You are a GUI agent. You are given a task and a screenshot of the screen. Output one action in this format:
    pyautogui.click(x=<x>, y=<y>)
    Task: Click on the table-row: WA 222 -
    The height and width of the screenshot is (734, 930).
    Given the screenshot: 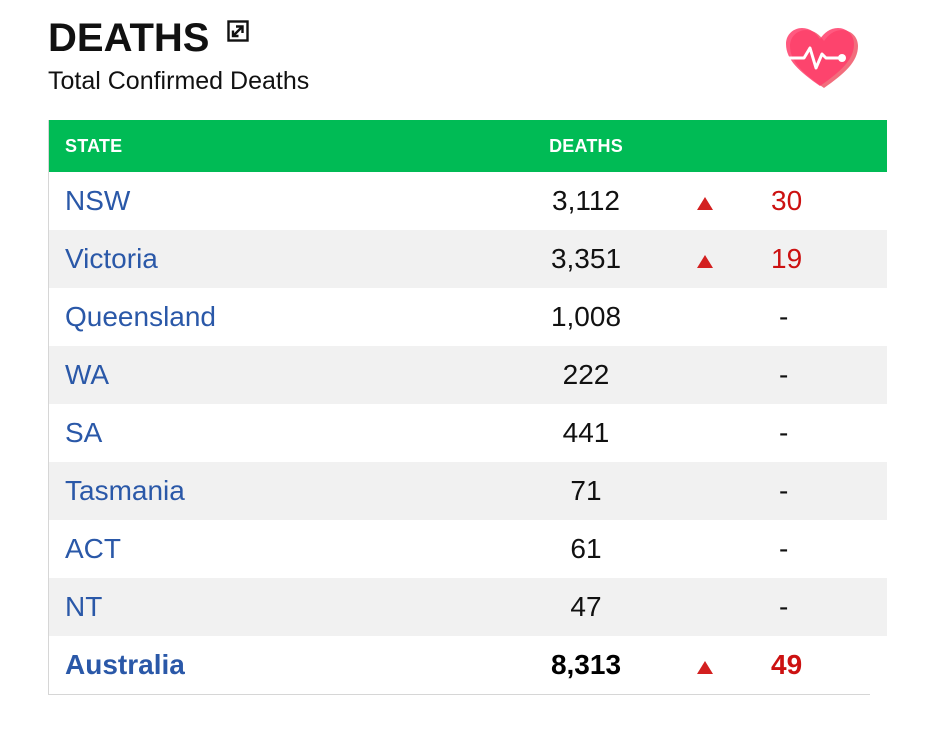 What is the action you would take?
    pyautogui.click(x=468, y=375)
    